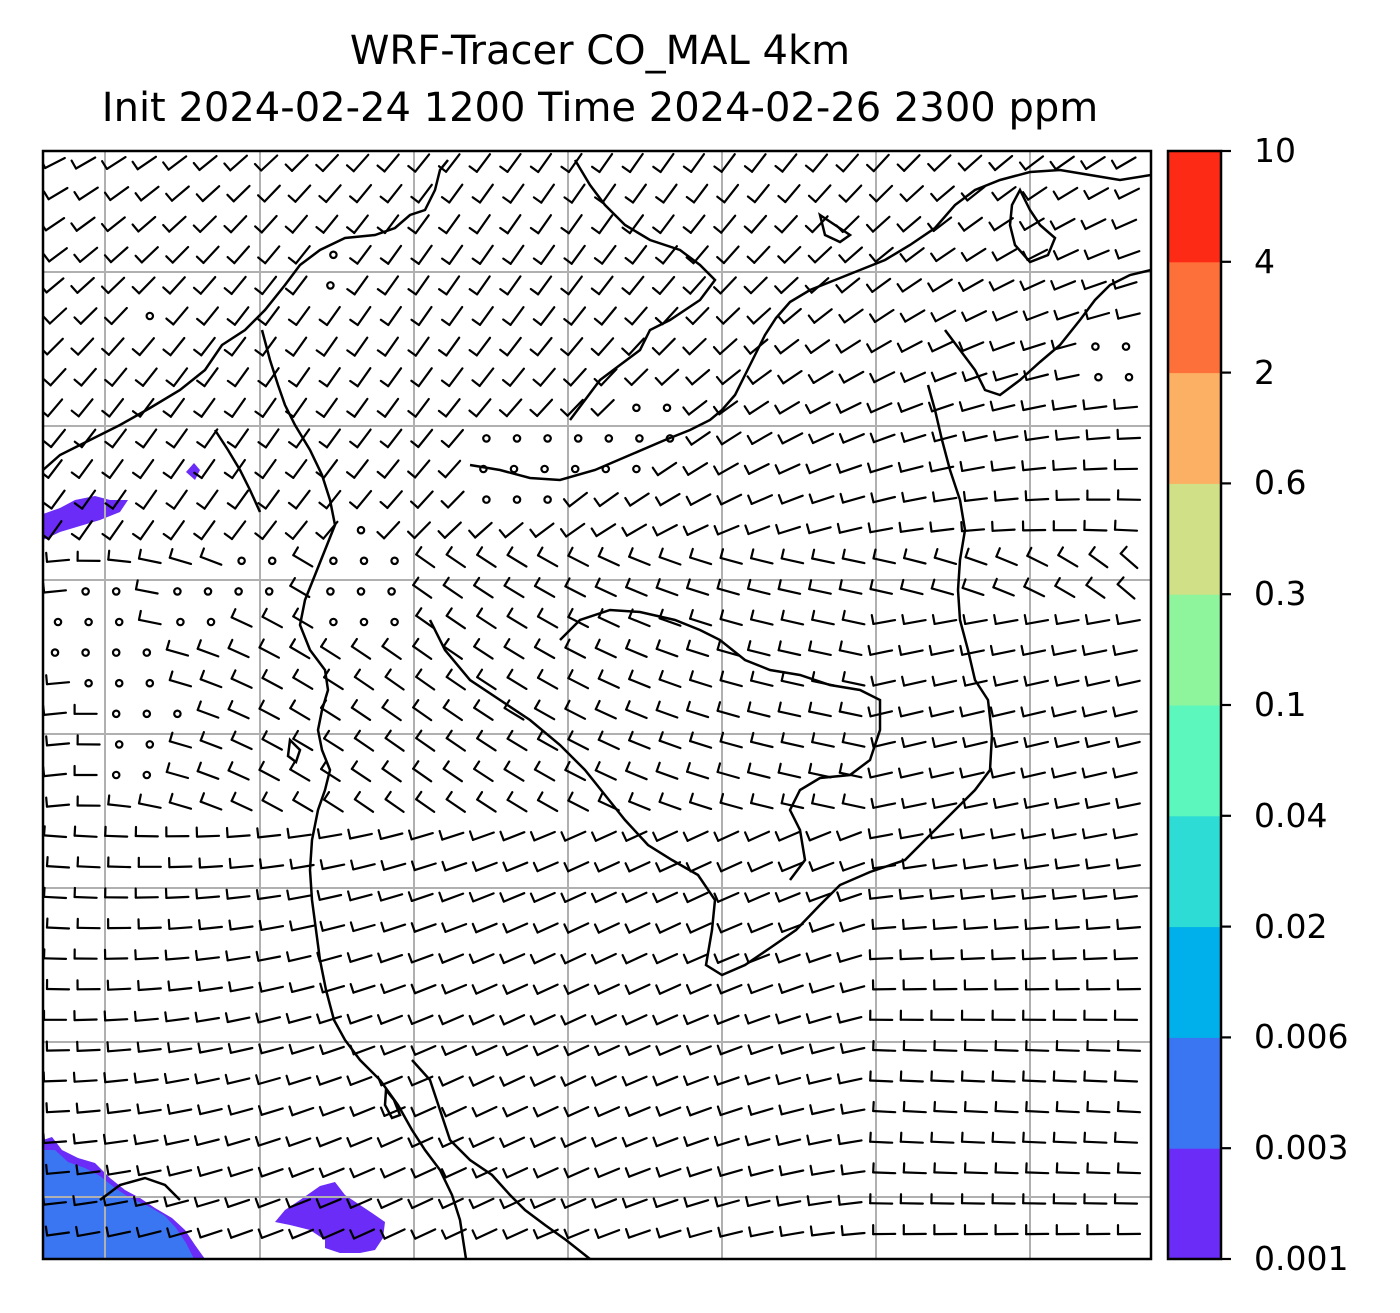 The width and height of the screenshot is (1400, 1313). What do you see at coordinates (1280, 704) in the screenshot?
I see `colorbar-tick-label: 0.1` at bounding box center [1280, 704].